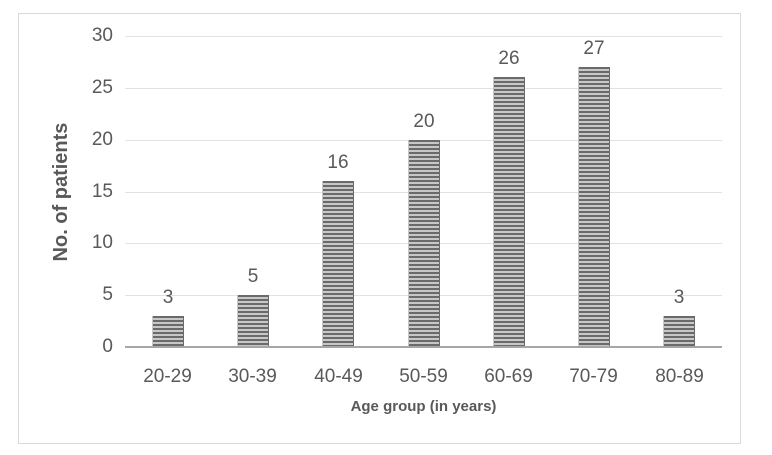  I want to click on y-tick-label: 10, so click(102, 242).